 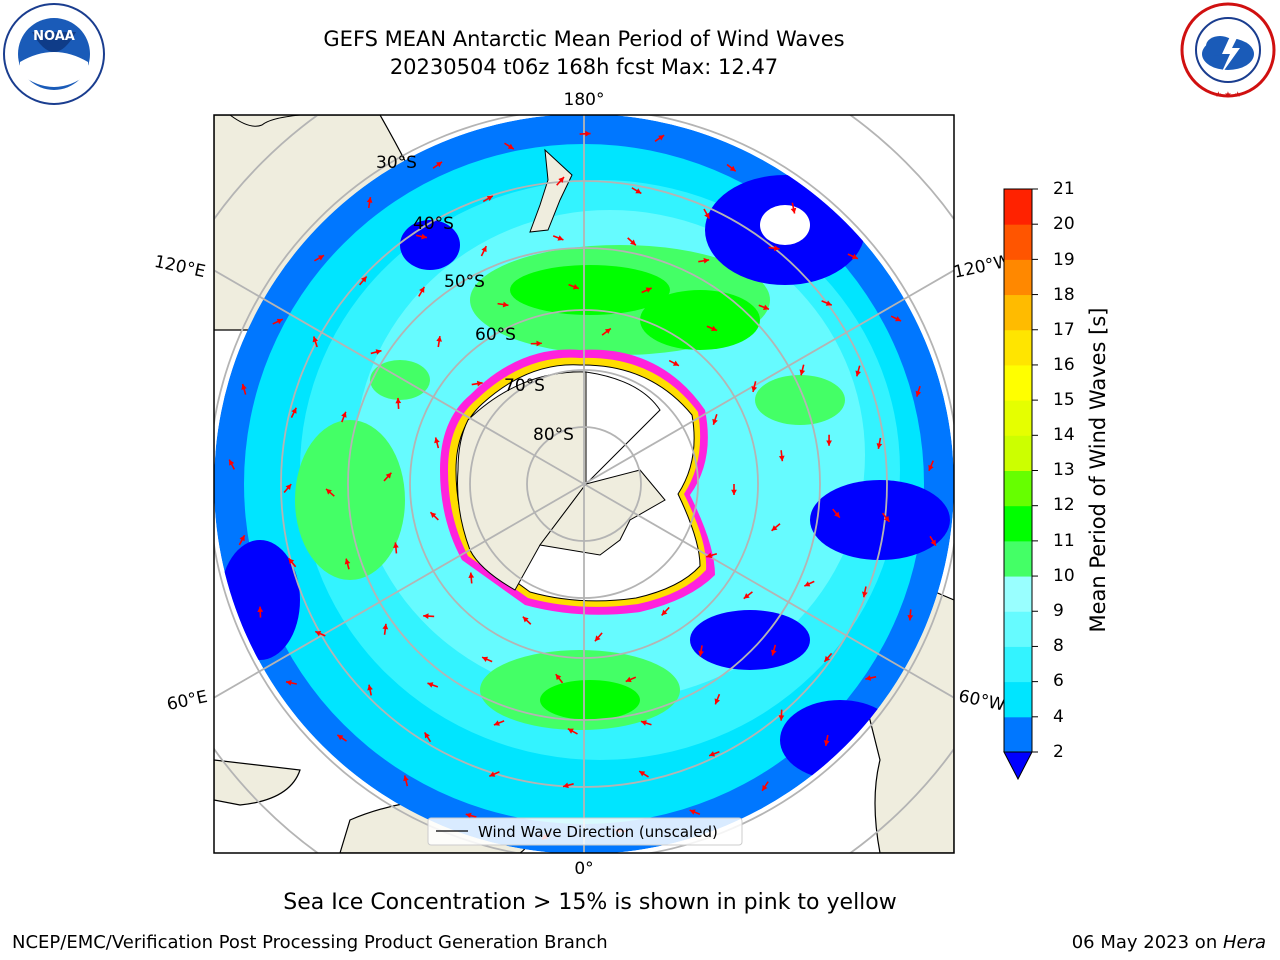 I want to click on cb-tick-16: 16, so click(x=1064, y=365).